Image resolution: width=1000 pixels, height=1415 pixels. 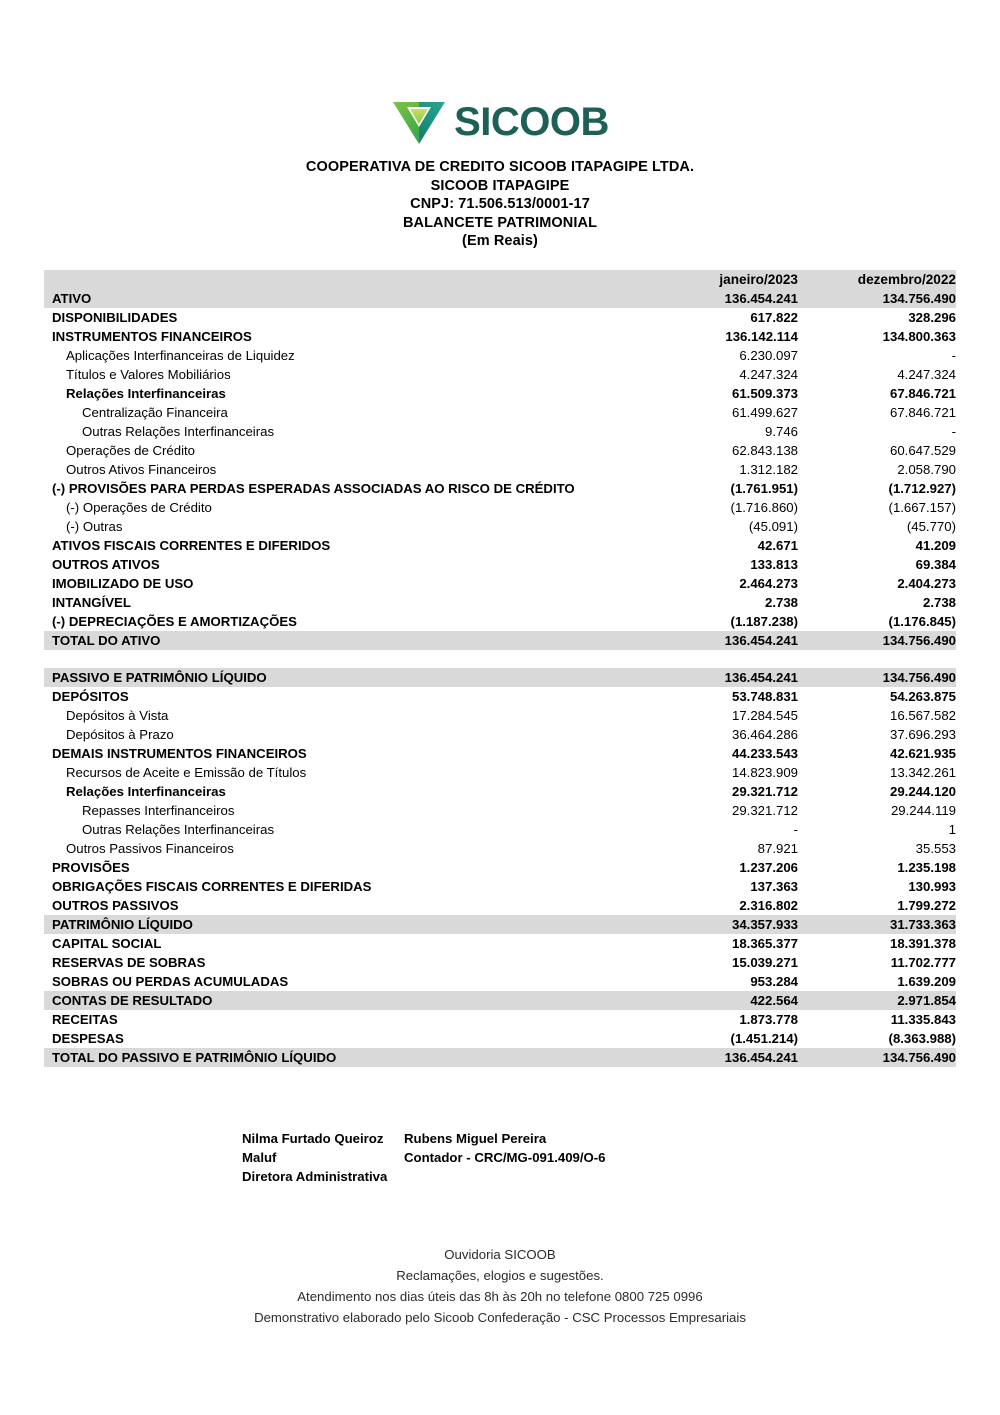 What do you see at coordinates (719, 924) in the screenshot?
I see `row-value-current: 34.357.933` at bounding box center [719, 924].